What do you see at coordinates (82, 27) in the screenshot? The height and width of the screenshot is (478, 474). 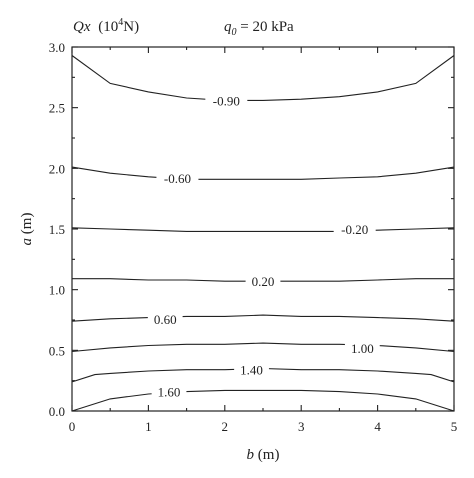 I see `title-quantity-symbol: Qx` at bounding box center [82, 27].